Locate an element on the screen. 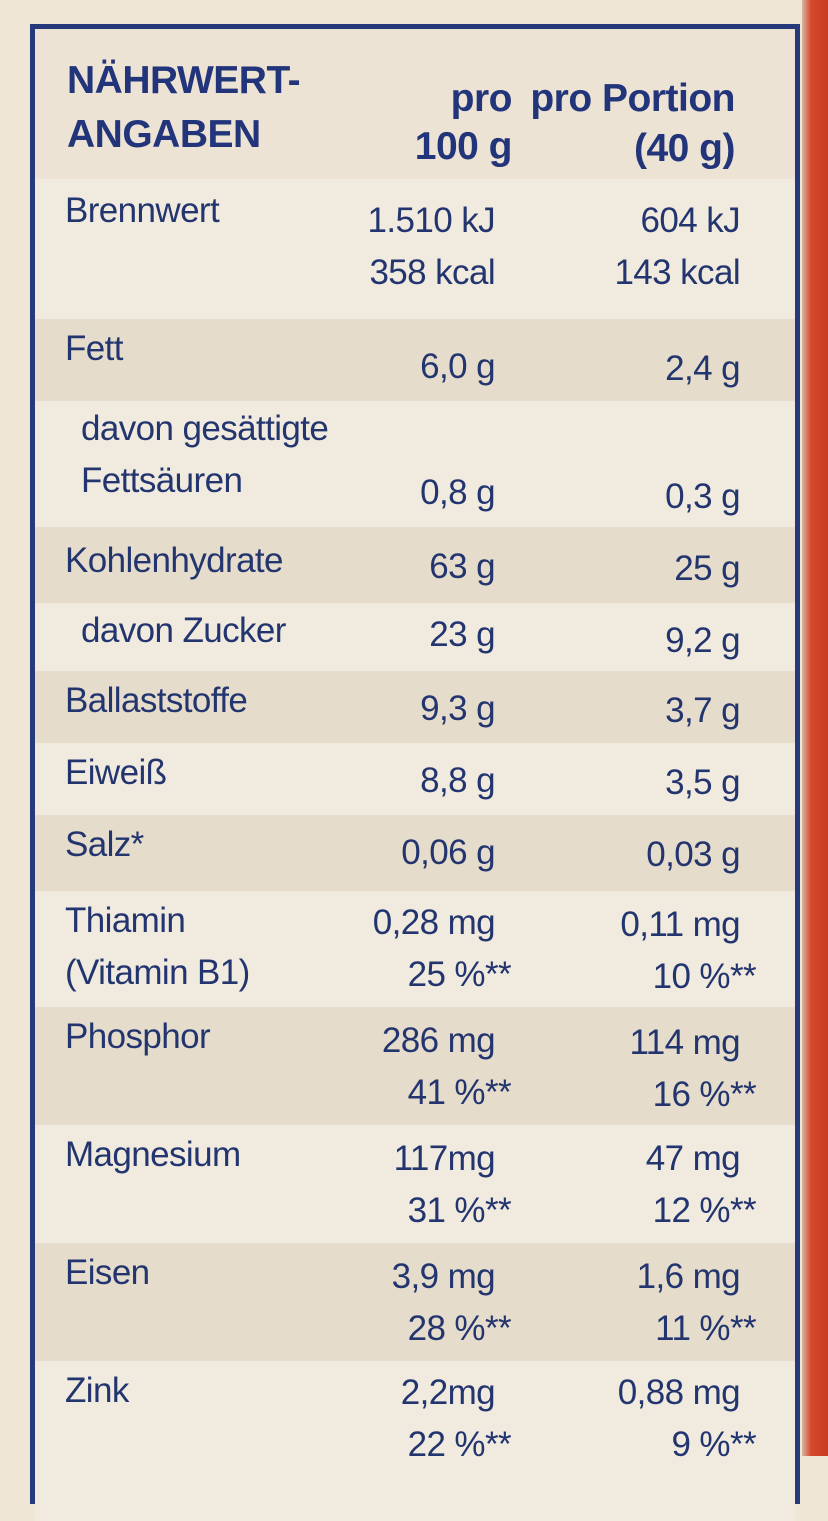  row-label: Kohlenhydrate is located at coordinates (174, 560).